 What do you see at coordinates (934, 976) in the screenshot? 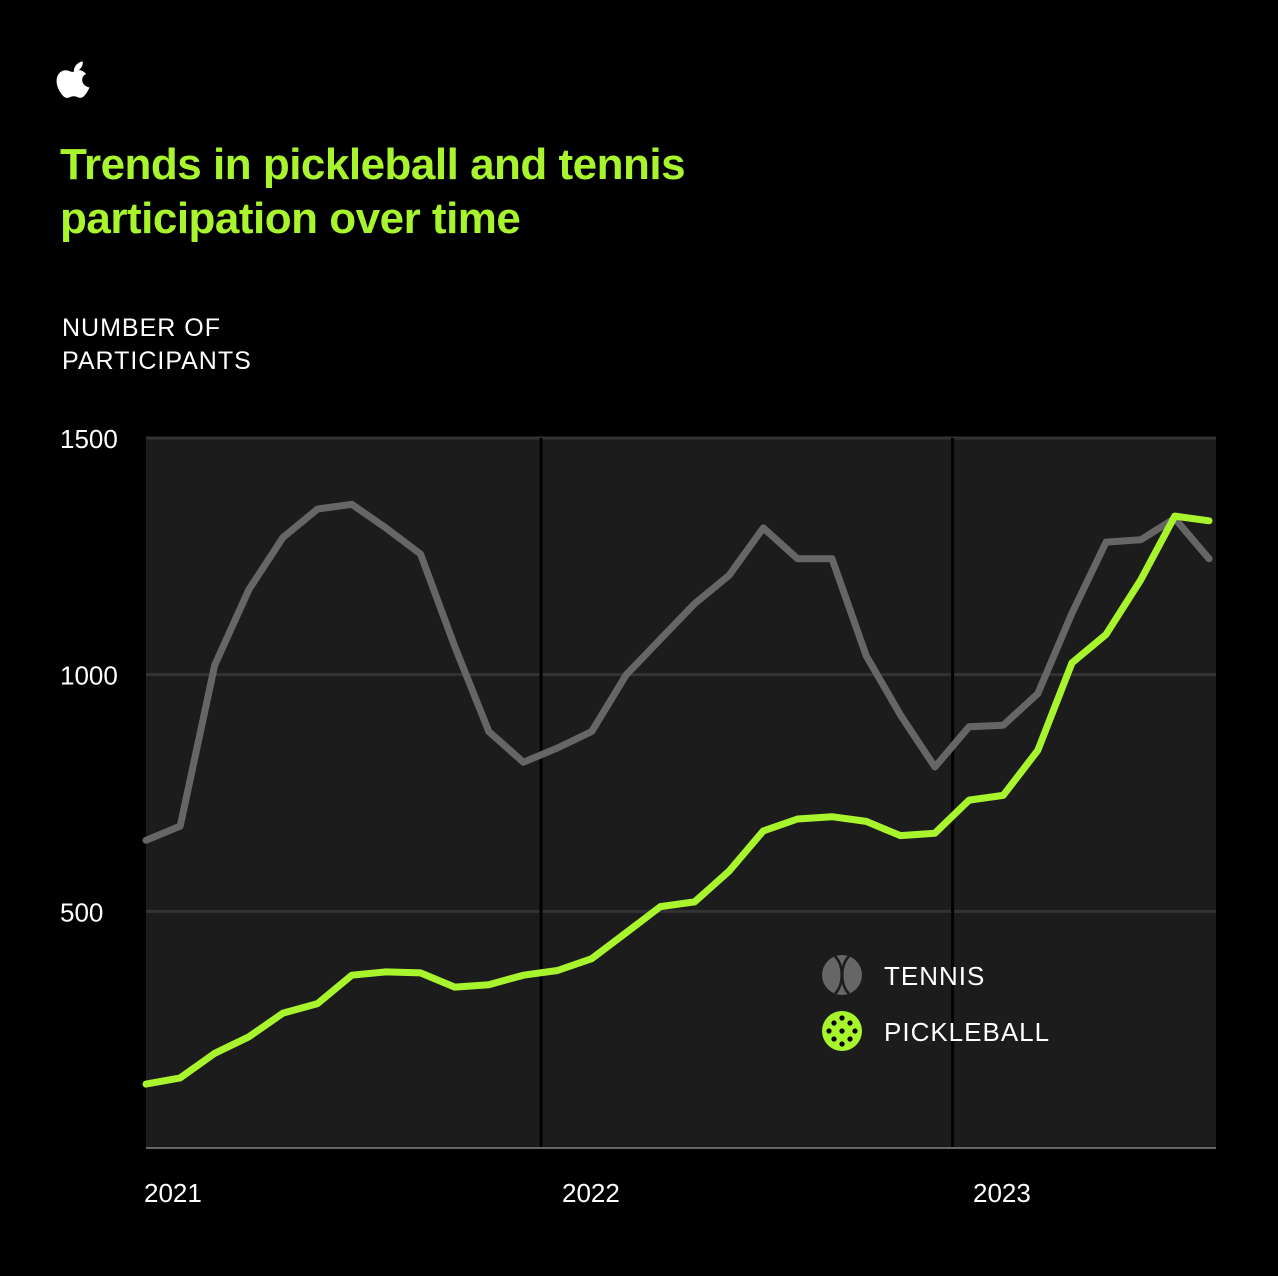
I see `legend-label-tennis: TENNIS` at bounding box center [934, 976].